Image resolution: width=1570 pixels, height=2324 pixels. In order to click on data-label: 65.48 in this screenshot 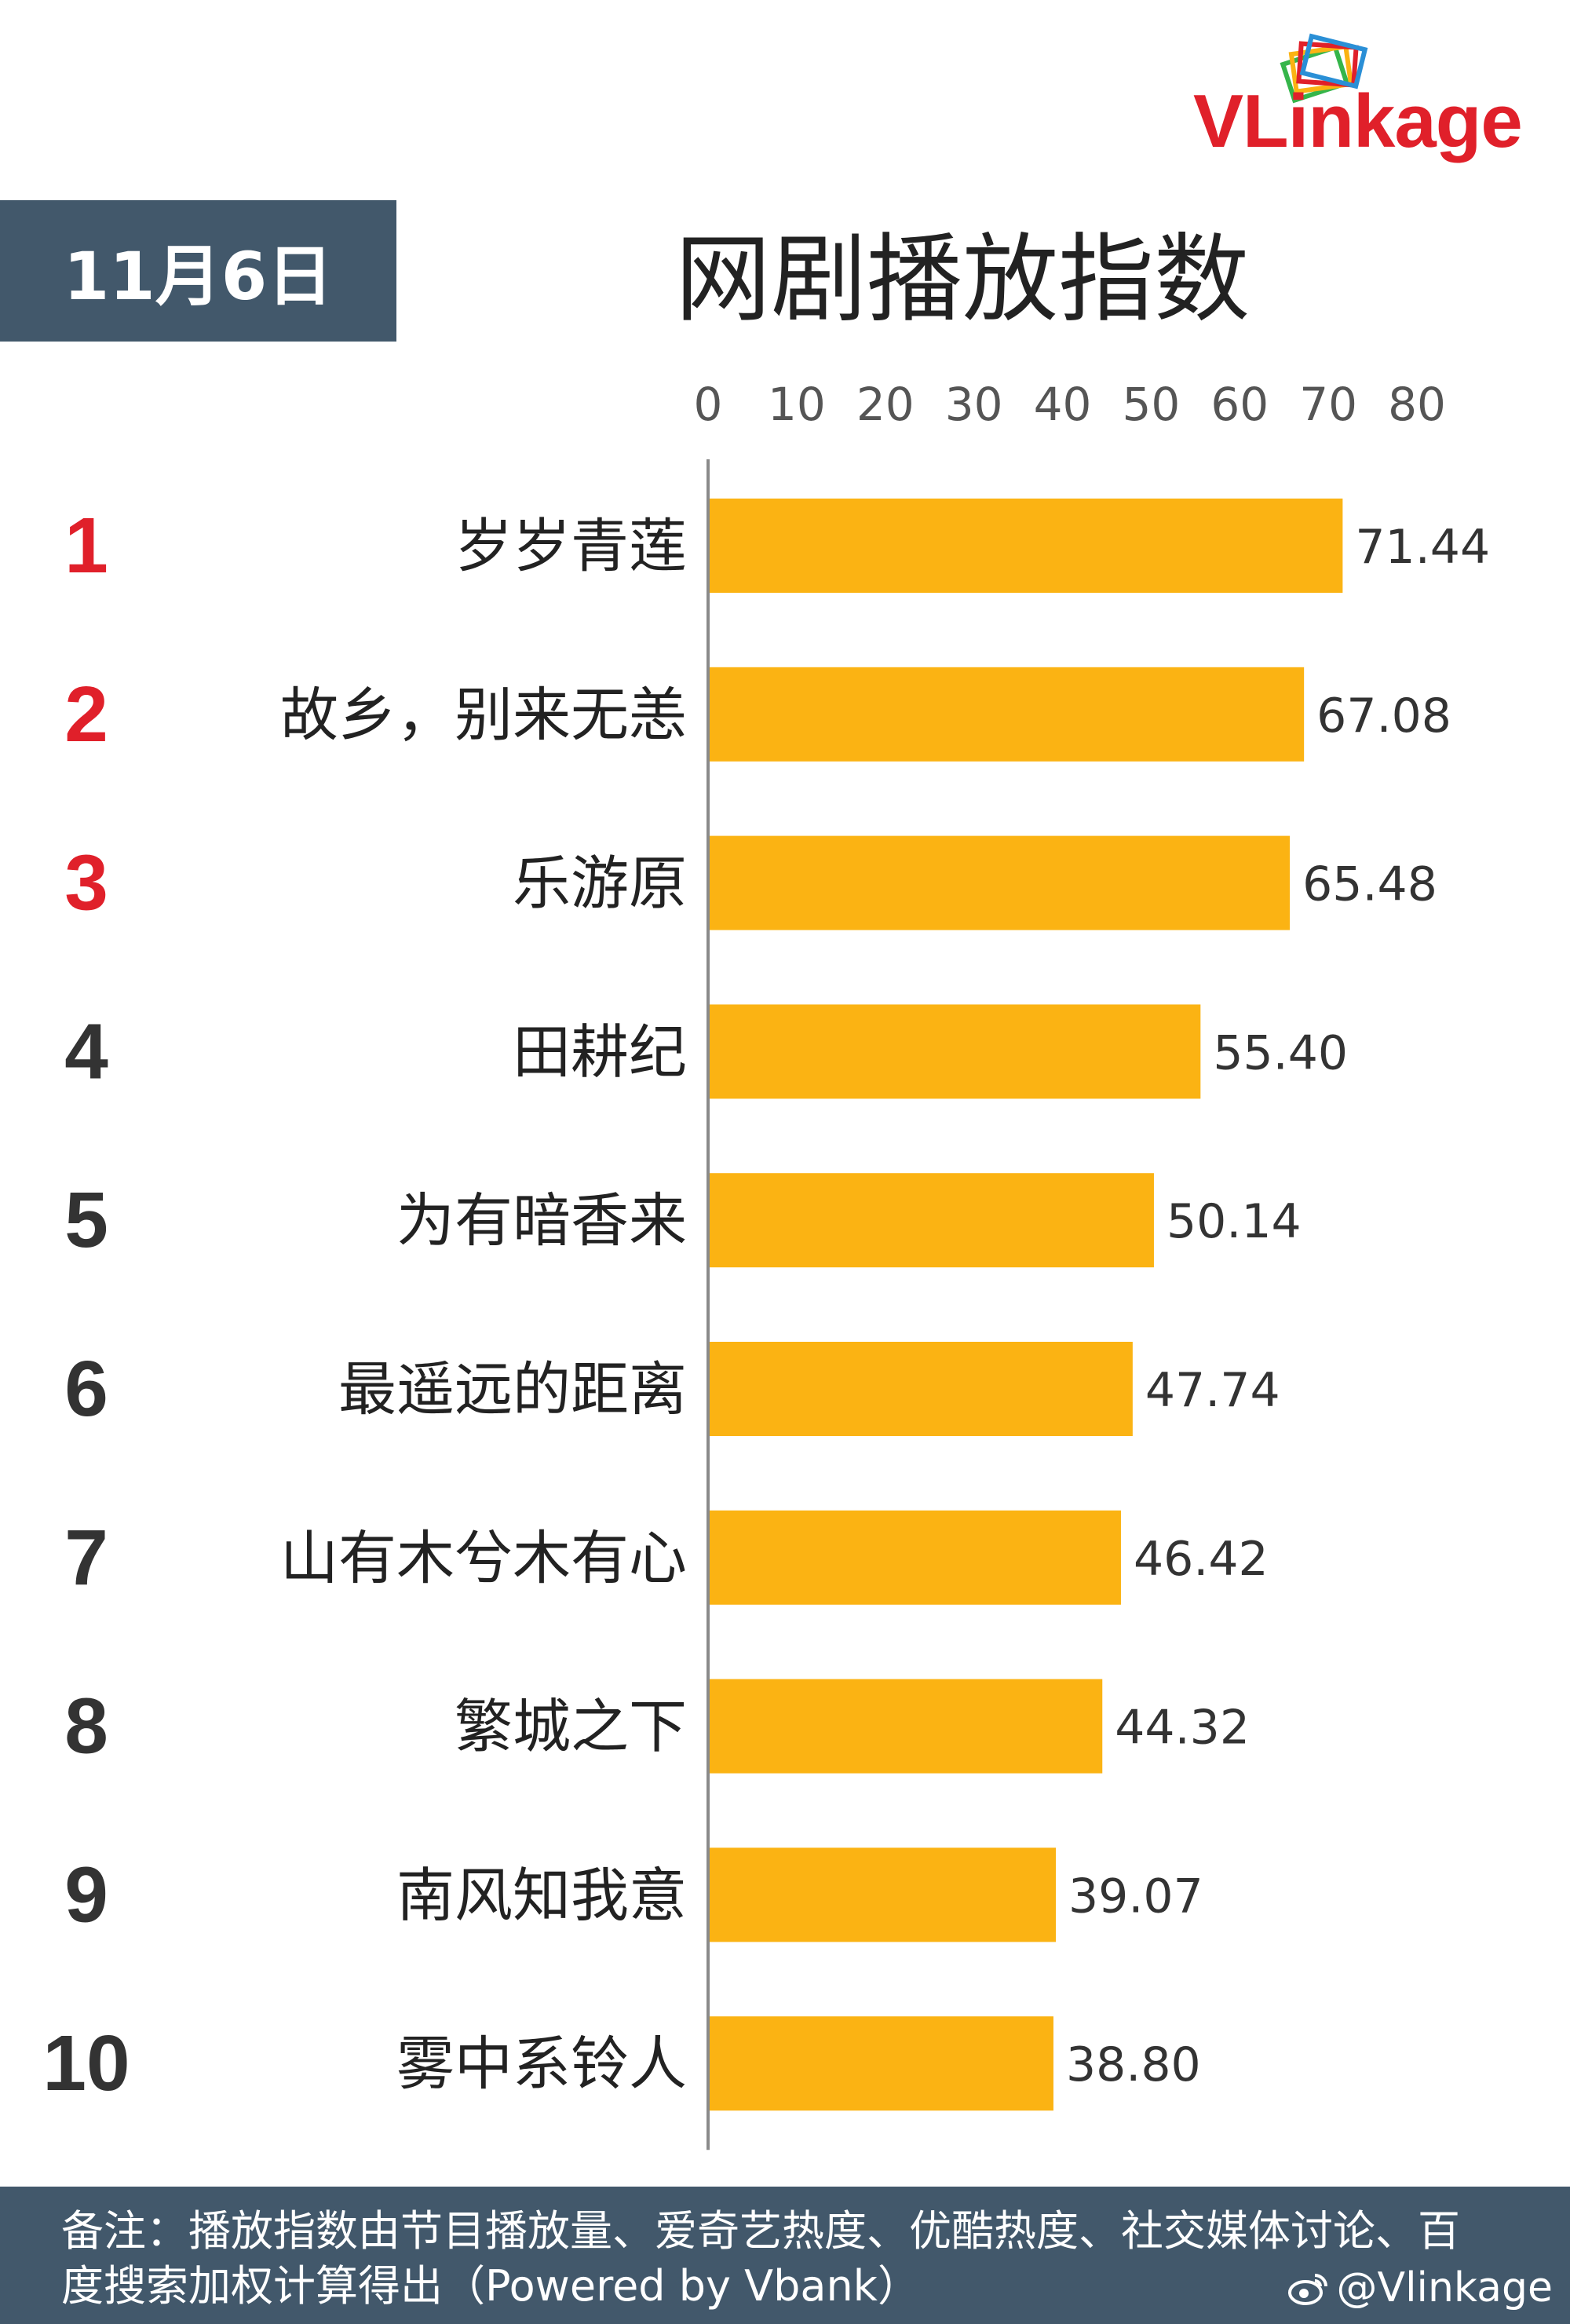, I will do `click(1369, 884)`.